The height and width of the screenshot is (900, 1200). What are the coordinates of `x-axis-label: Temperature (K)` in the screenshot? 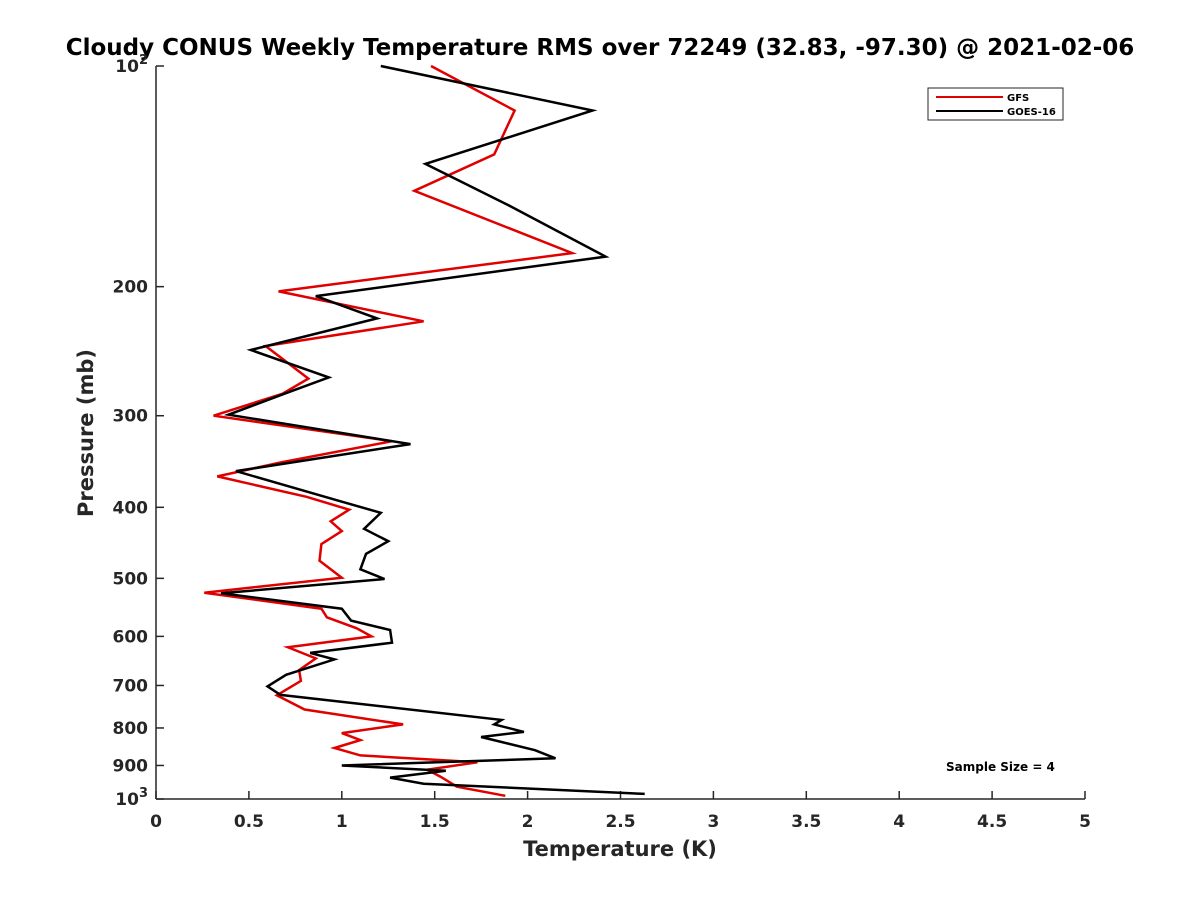 It's located at (620, 849).